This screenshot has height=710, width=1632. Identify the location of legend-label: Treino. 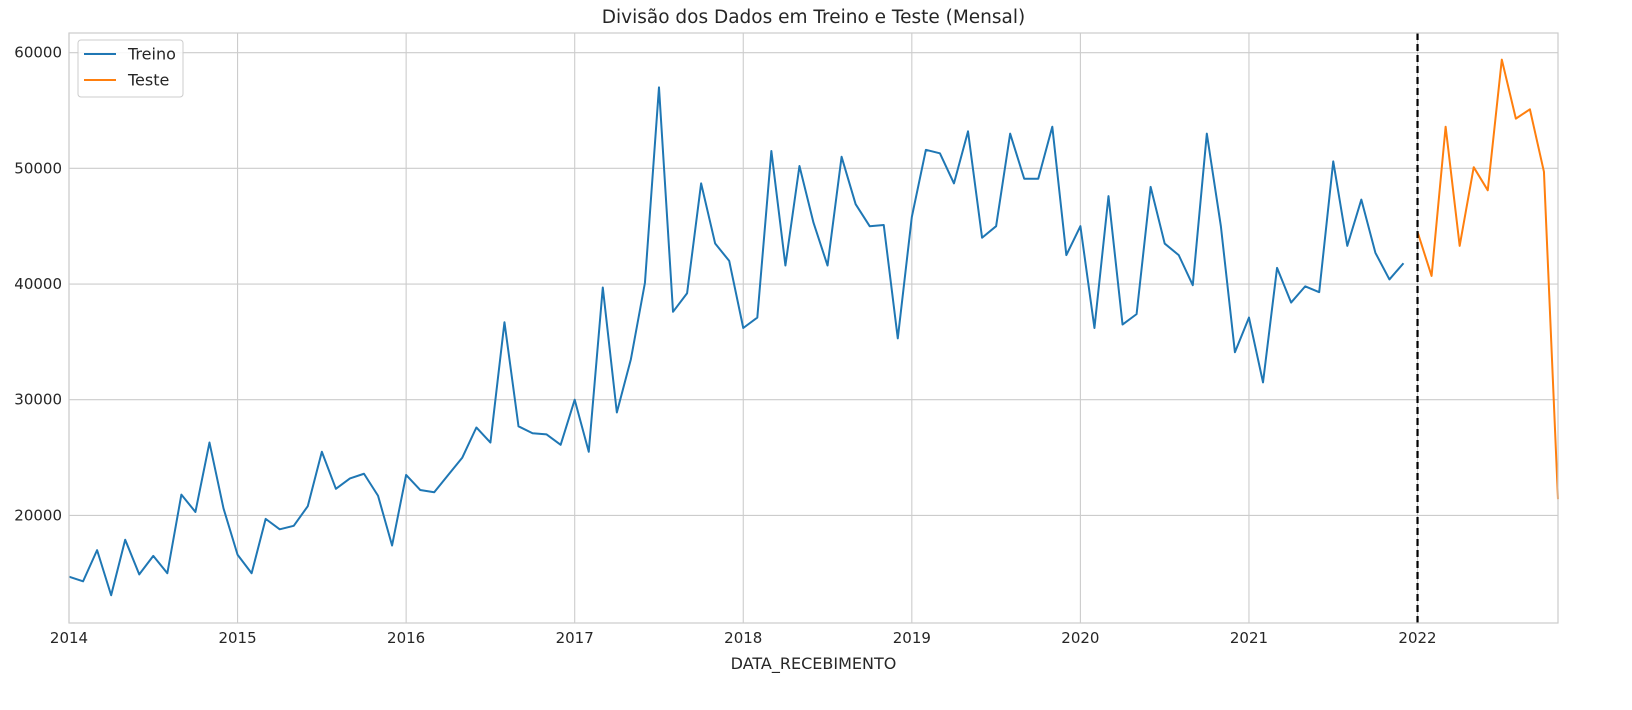
(151, 54).